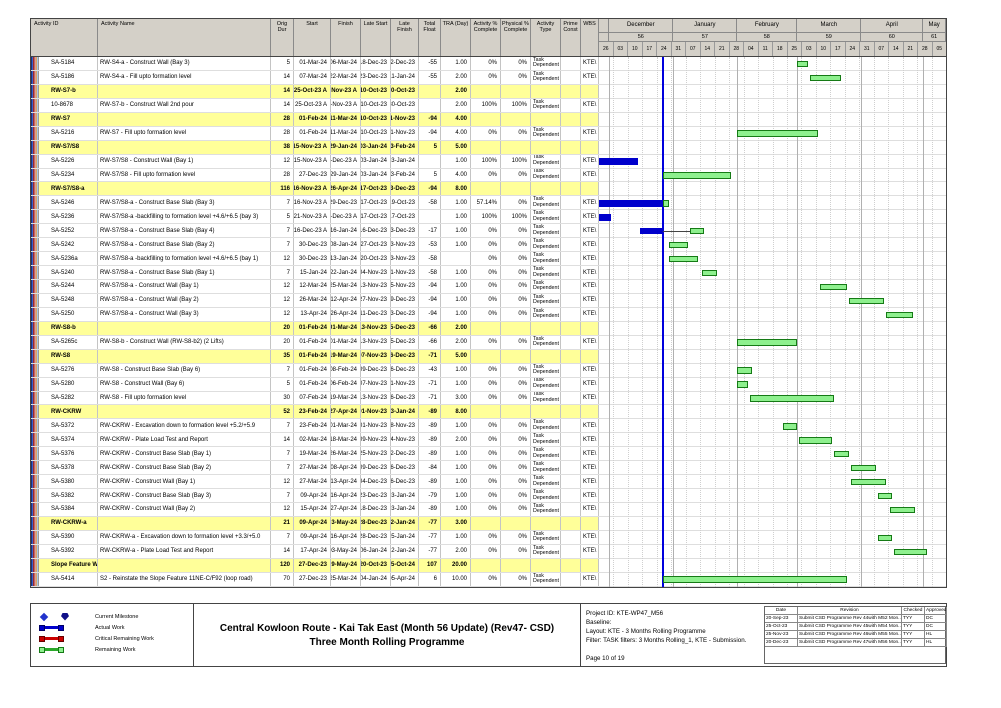 This screenshot has width=1001, height=708. What do you see at coordinates (35, 300) in the screenshot?
I see `wbs-color-band` at bounding box center [35, 300].